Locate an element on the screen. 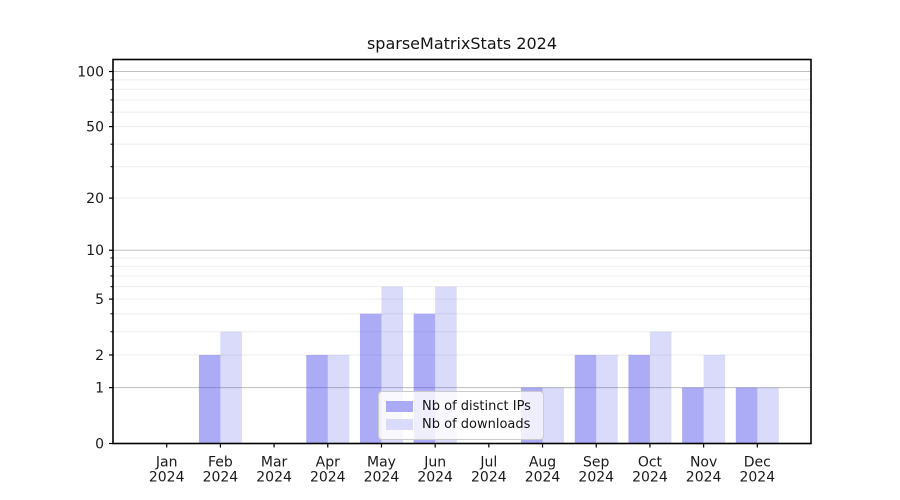 Image resolution: width=900 pixels, height=500 pixels. y-tick-label: 50 is located at coordinates (95, 128).